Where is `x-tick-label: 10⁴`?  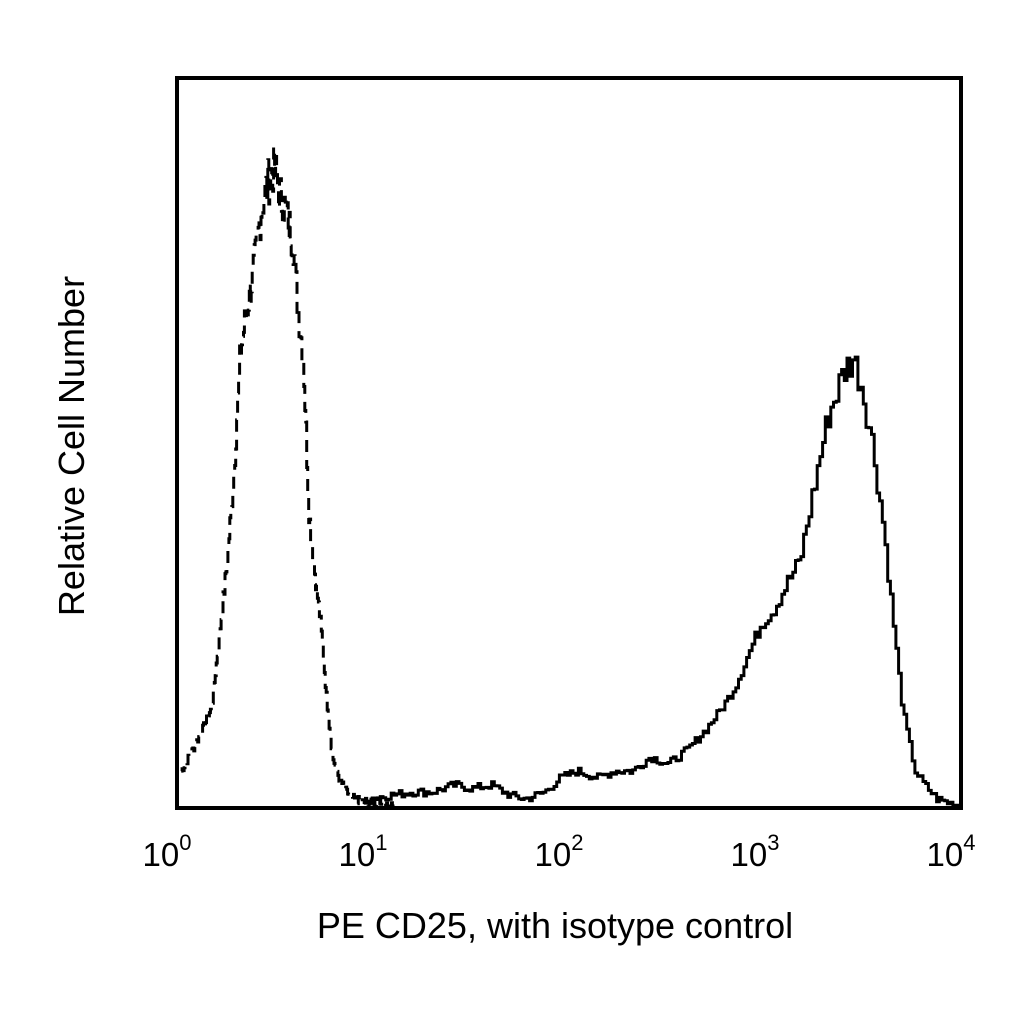 x-tick-label: 10⁴ is located at coordinates (951, 851).